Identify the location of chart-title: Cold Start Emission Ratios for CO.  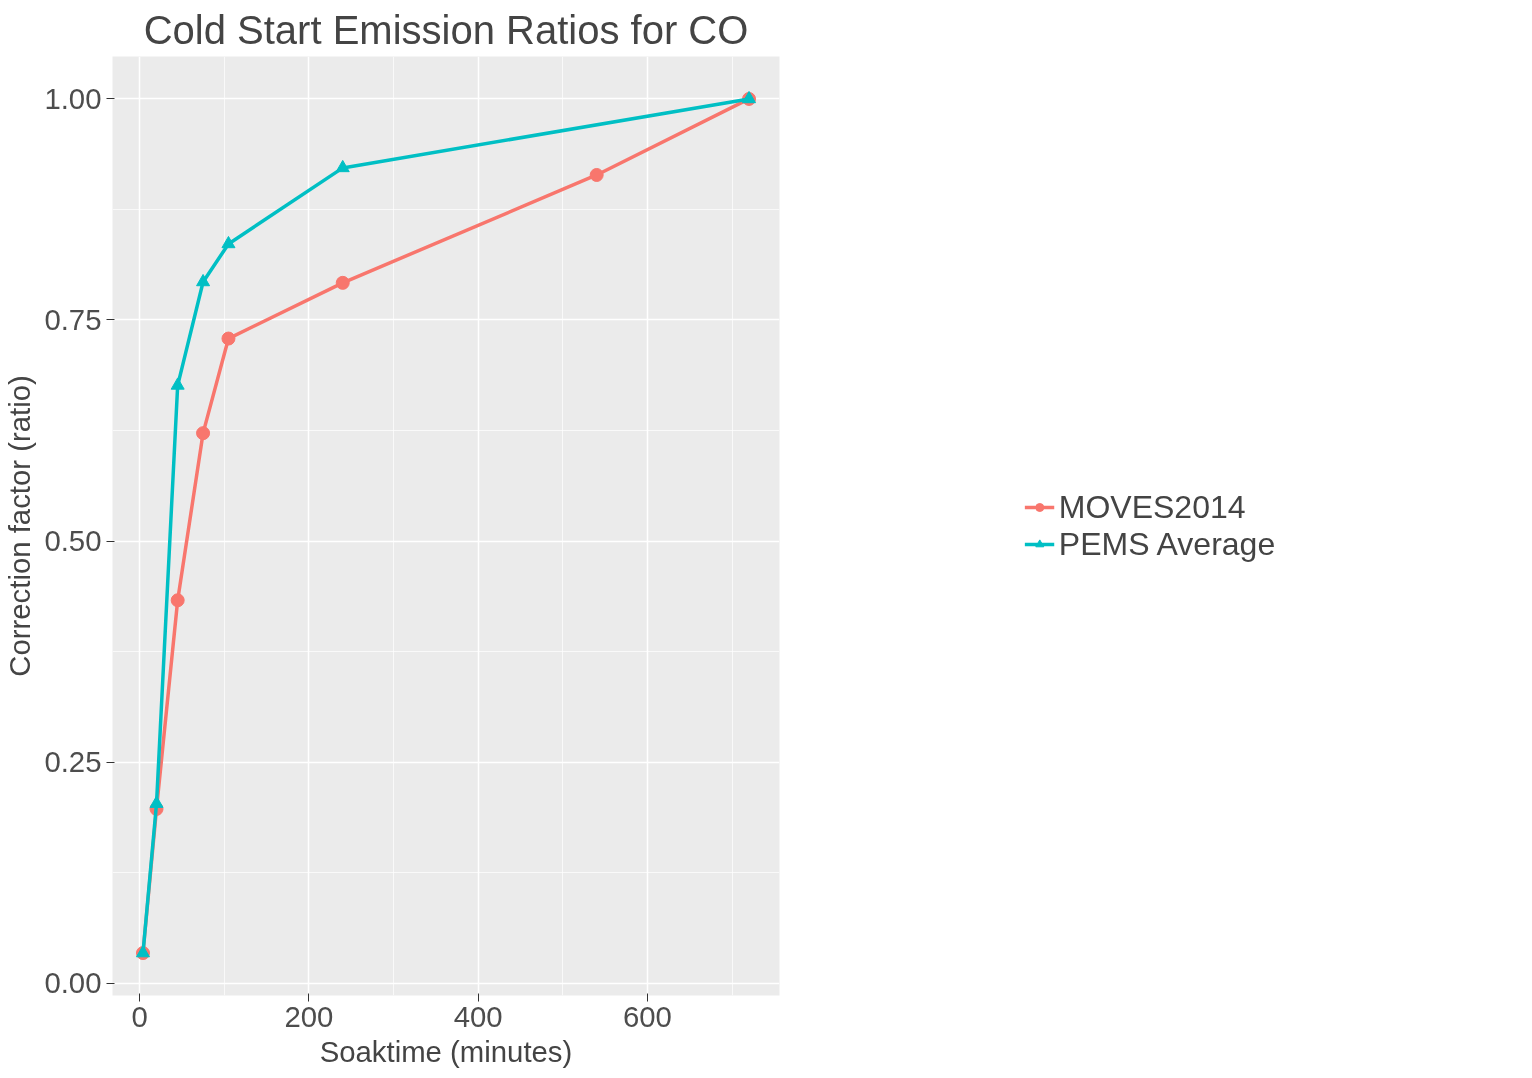
(446, 29).